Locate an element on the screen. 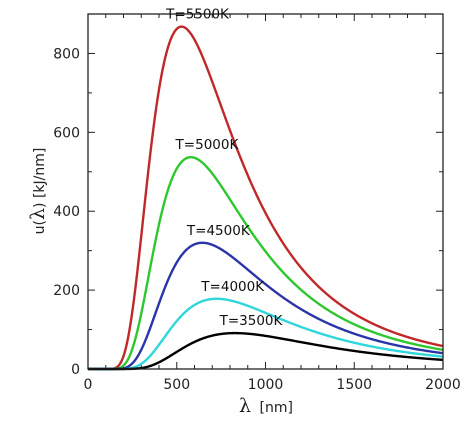 The width and height of the screenshot is (474, 429). series-label-3: T=4000K is located at coordinates (232, 287).